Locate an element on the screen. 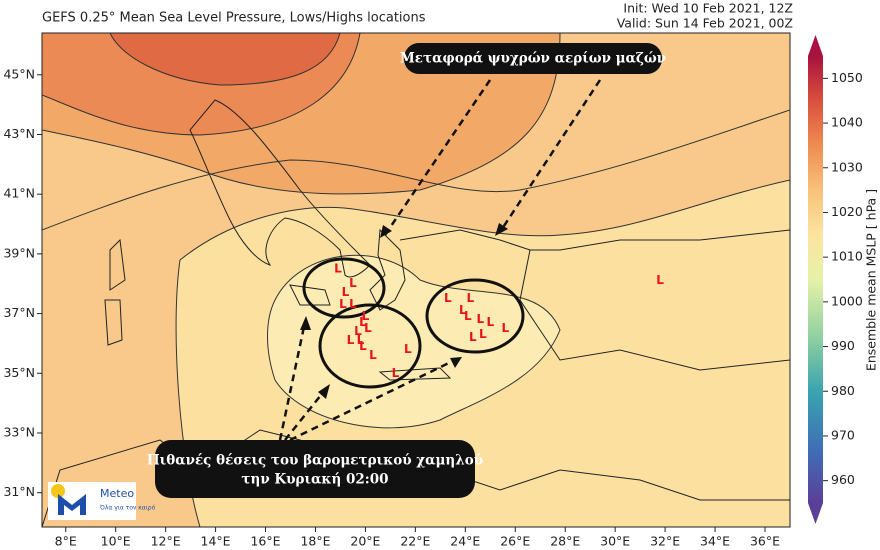 The width and height of the screenshot is (880, 550). y-tick-label: 45°N is located at coordinates (19, 73).